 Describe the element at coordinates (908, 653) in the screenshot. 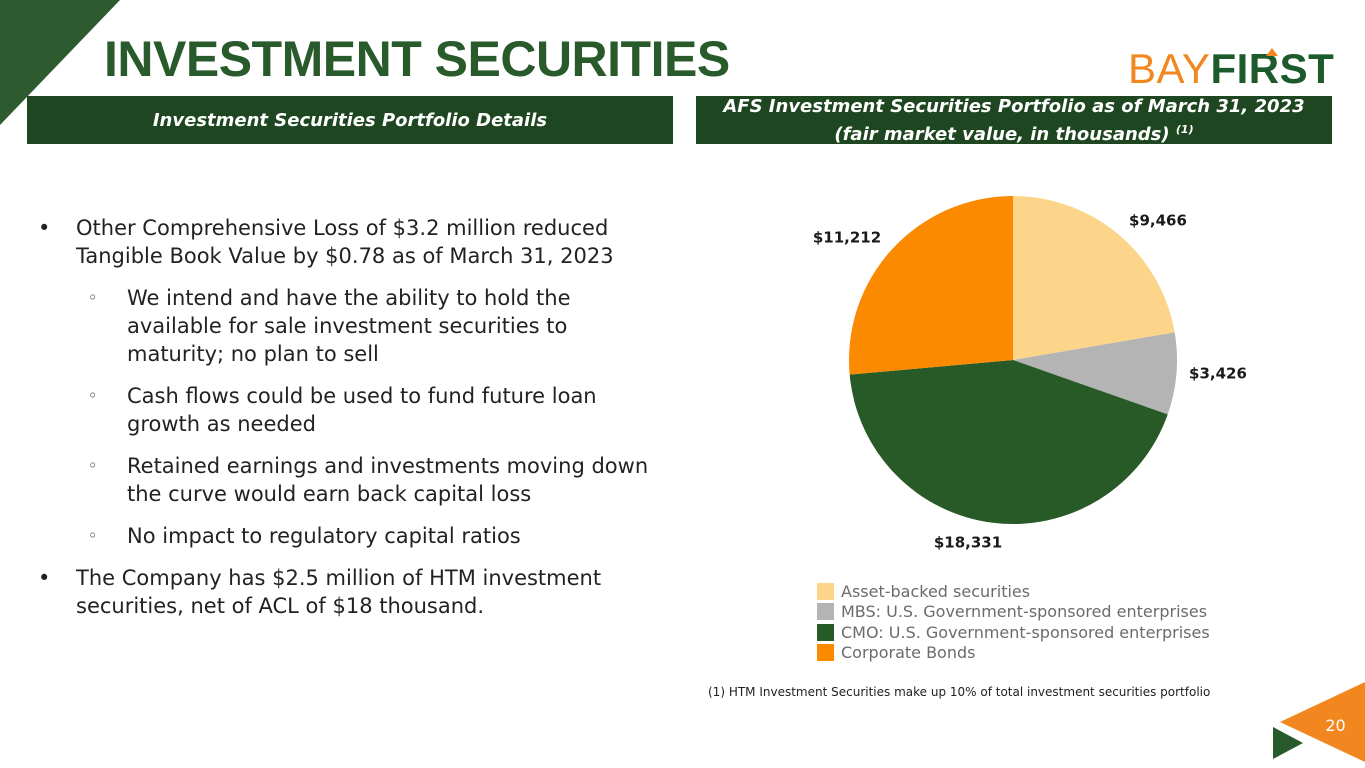

I see `legend-label: Corporate Bonds` at that location.